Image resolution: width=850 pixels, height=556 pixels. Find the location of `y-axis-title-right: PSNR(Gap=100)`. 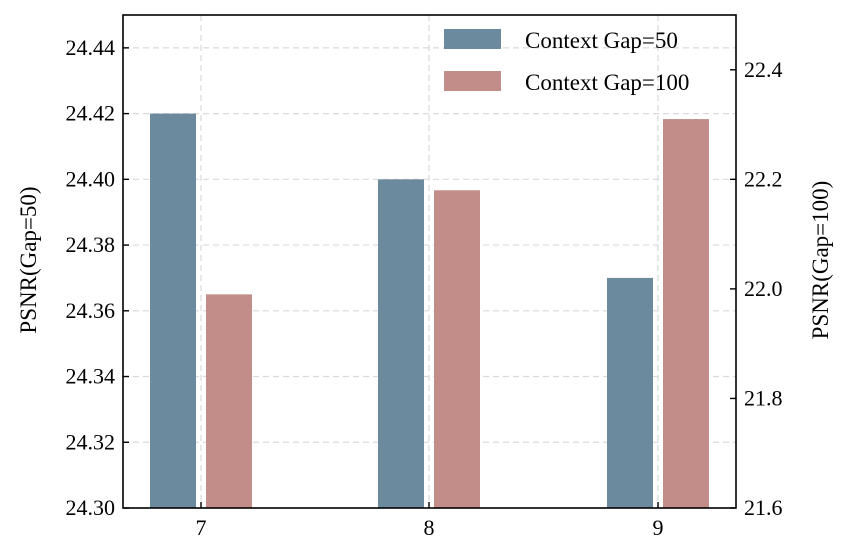

y-axis-title-right: PSNR(Gap=100) is located at coordinates (820, 260).